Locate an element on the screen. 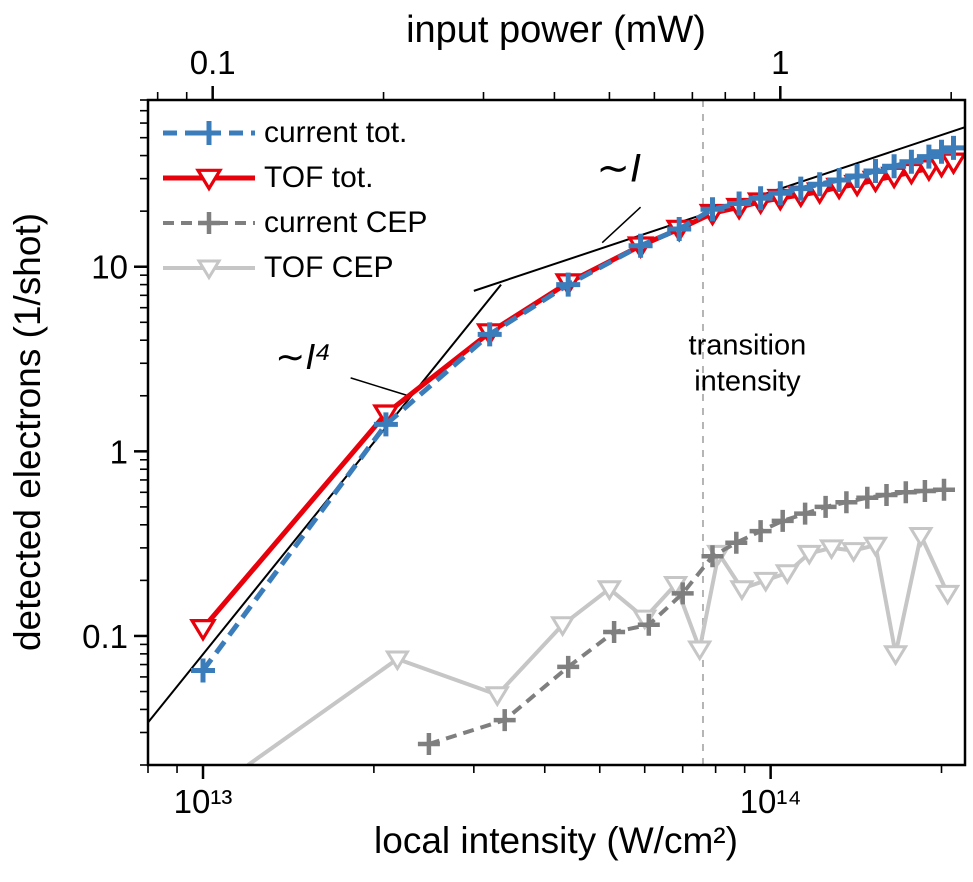  legend-sample-tof-cep is located at coordinates (209, 269).